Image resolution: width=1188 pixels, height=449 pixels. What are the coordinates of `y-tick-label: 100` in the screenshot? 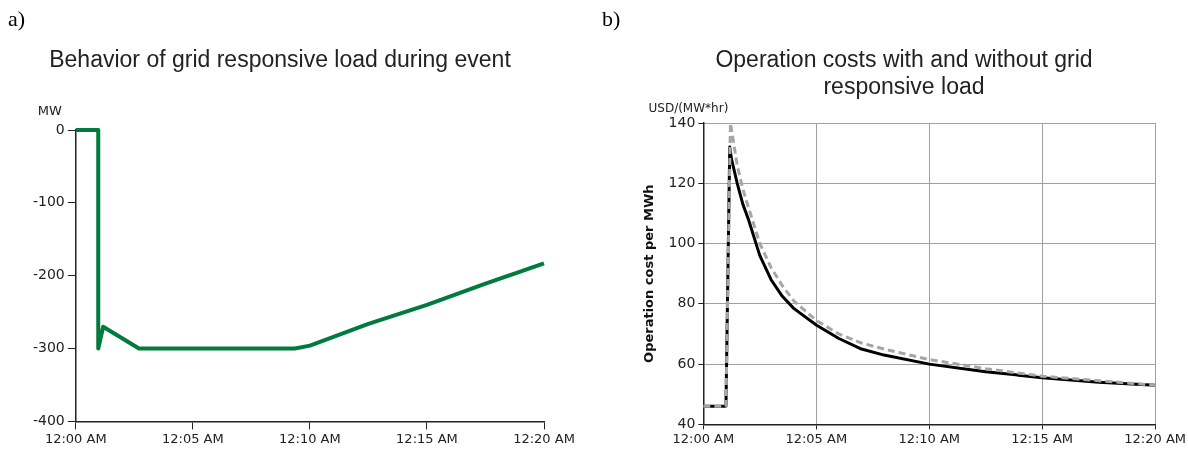 It's located at (682, 242).